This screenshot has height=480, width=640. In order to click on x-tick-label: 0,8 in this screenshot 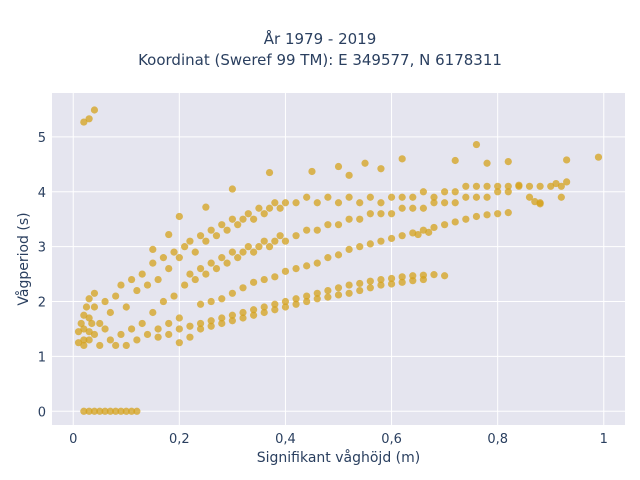, I will do `click(497, 439)`.